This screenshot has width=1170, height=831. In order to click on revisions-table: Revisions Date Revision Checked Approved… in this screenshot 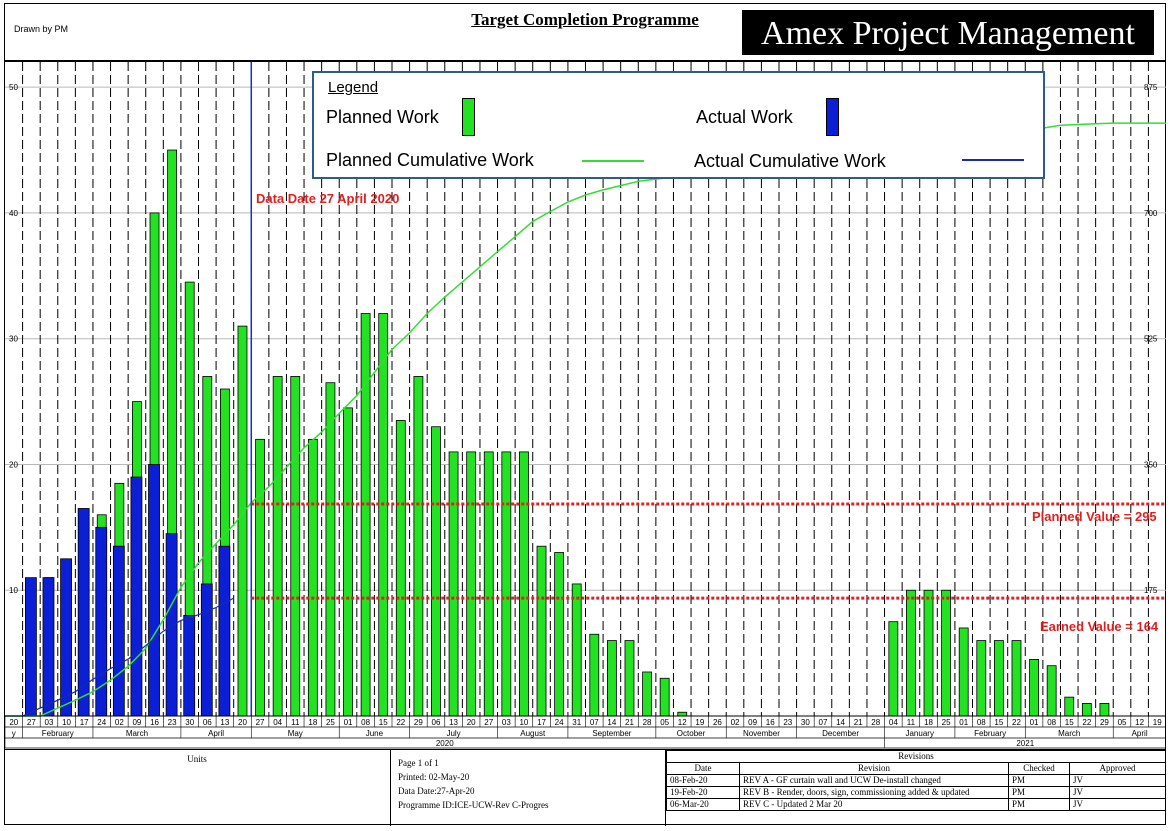, I will do `click(916, 780)`.